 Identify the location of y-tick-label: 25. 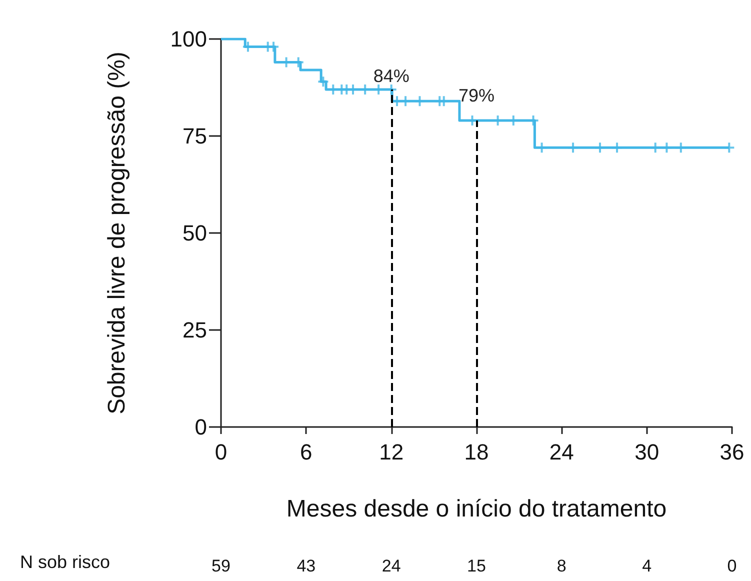
(194, 330).